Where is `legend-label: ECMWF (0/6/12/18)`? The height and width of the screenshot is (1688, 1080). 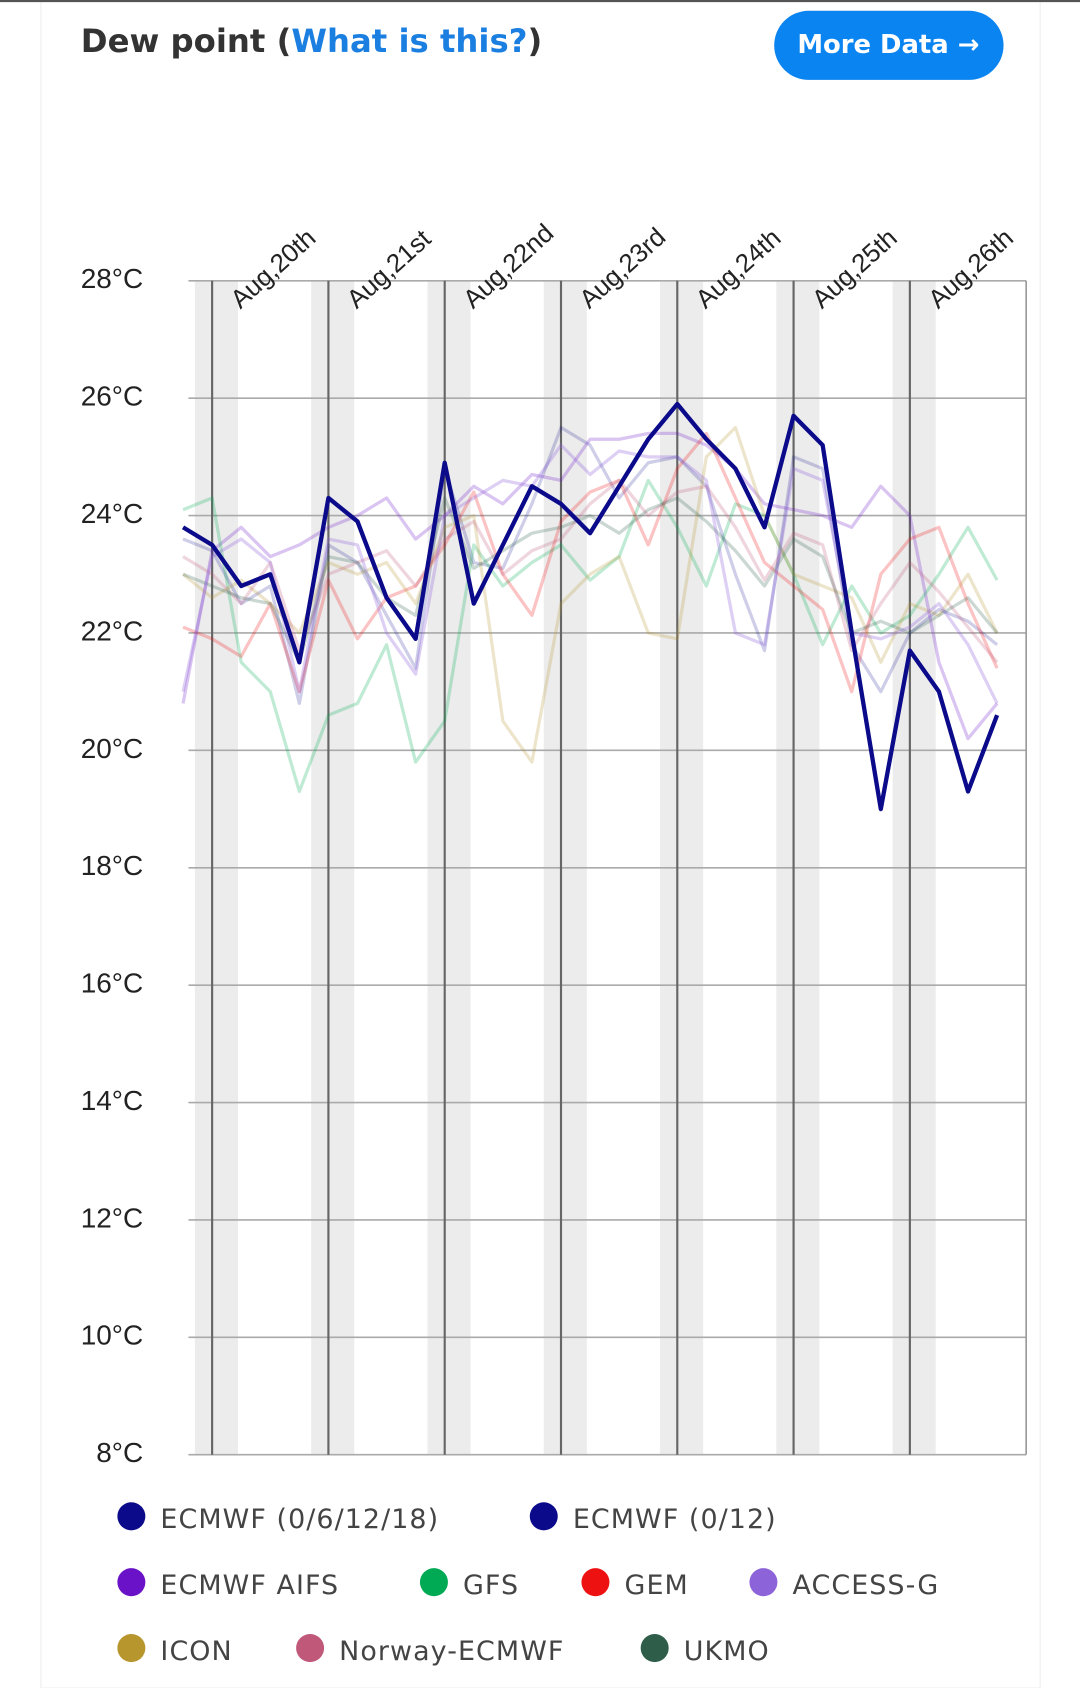 legend-label: ECMWF (0/6/12/18) is located at coordinates (299, 1519).